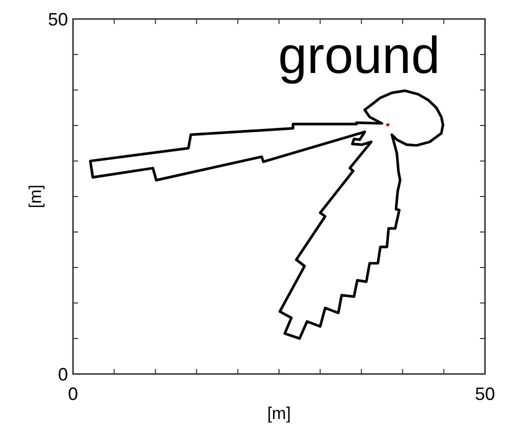 The height and width of the screenshot is (426, 505). What do you see at coordinates (279, 413) in the screenshot?
I see `x-axis-title: [m]` at bounding box center [279, 413].